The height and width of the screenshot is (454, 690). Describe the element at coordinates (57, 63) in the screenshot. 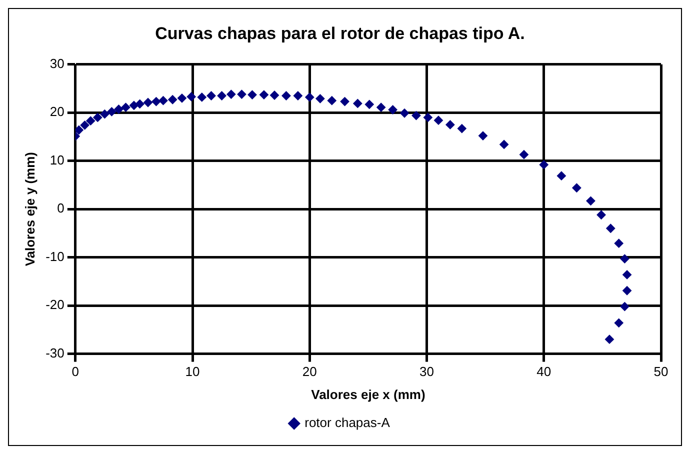

I see `y-tick-label: 30` at that location.